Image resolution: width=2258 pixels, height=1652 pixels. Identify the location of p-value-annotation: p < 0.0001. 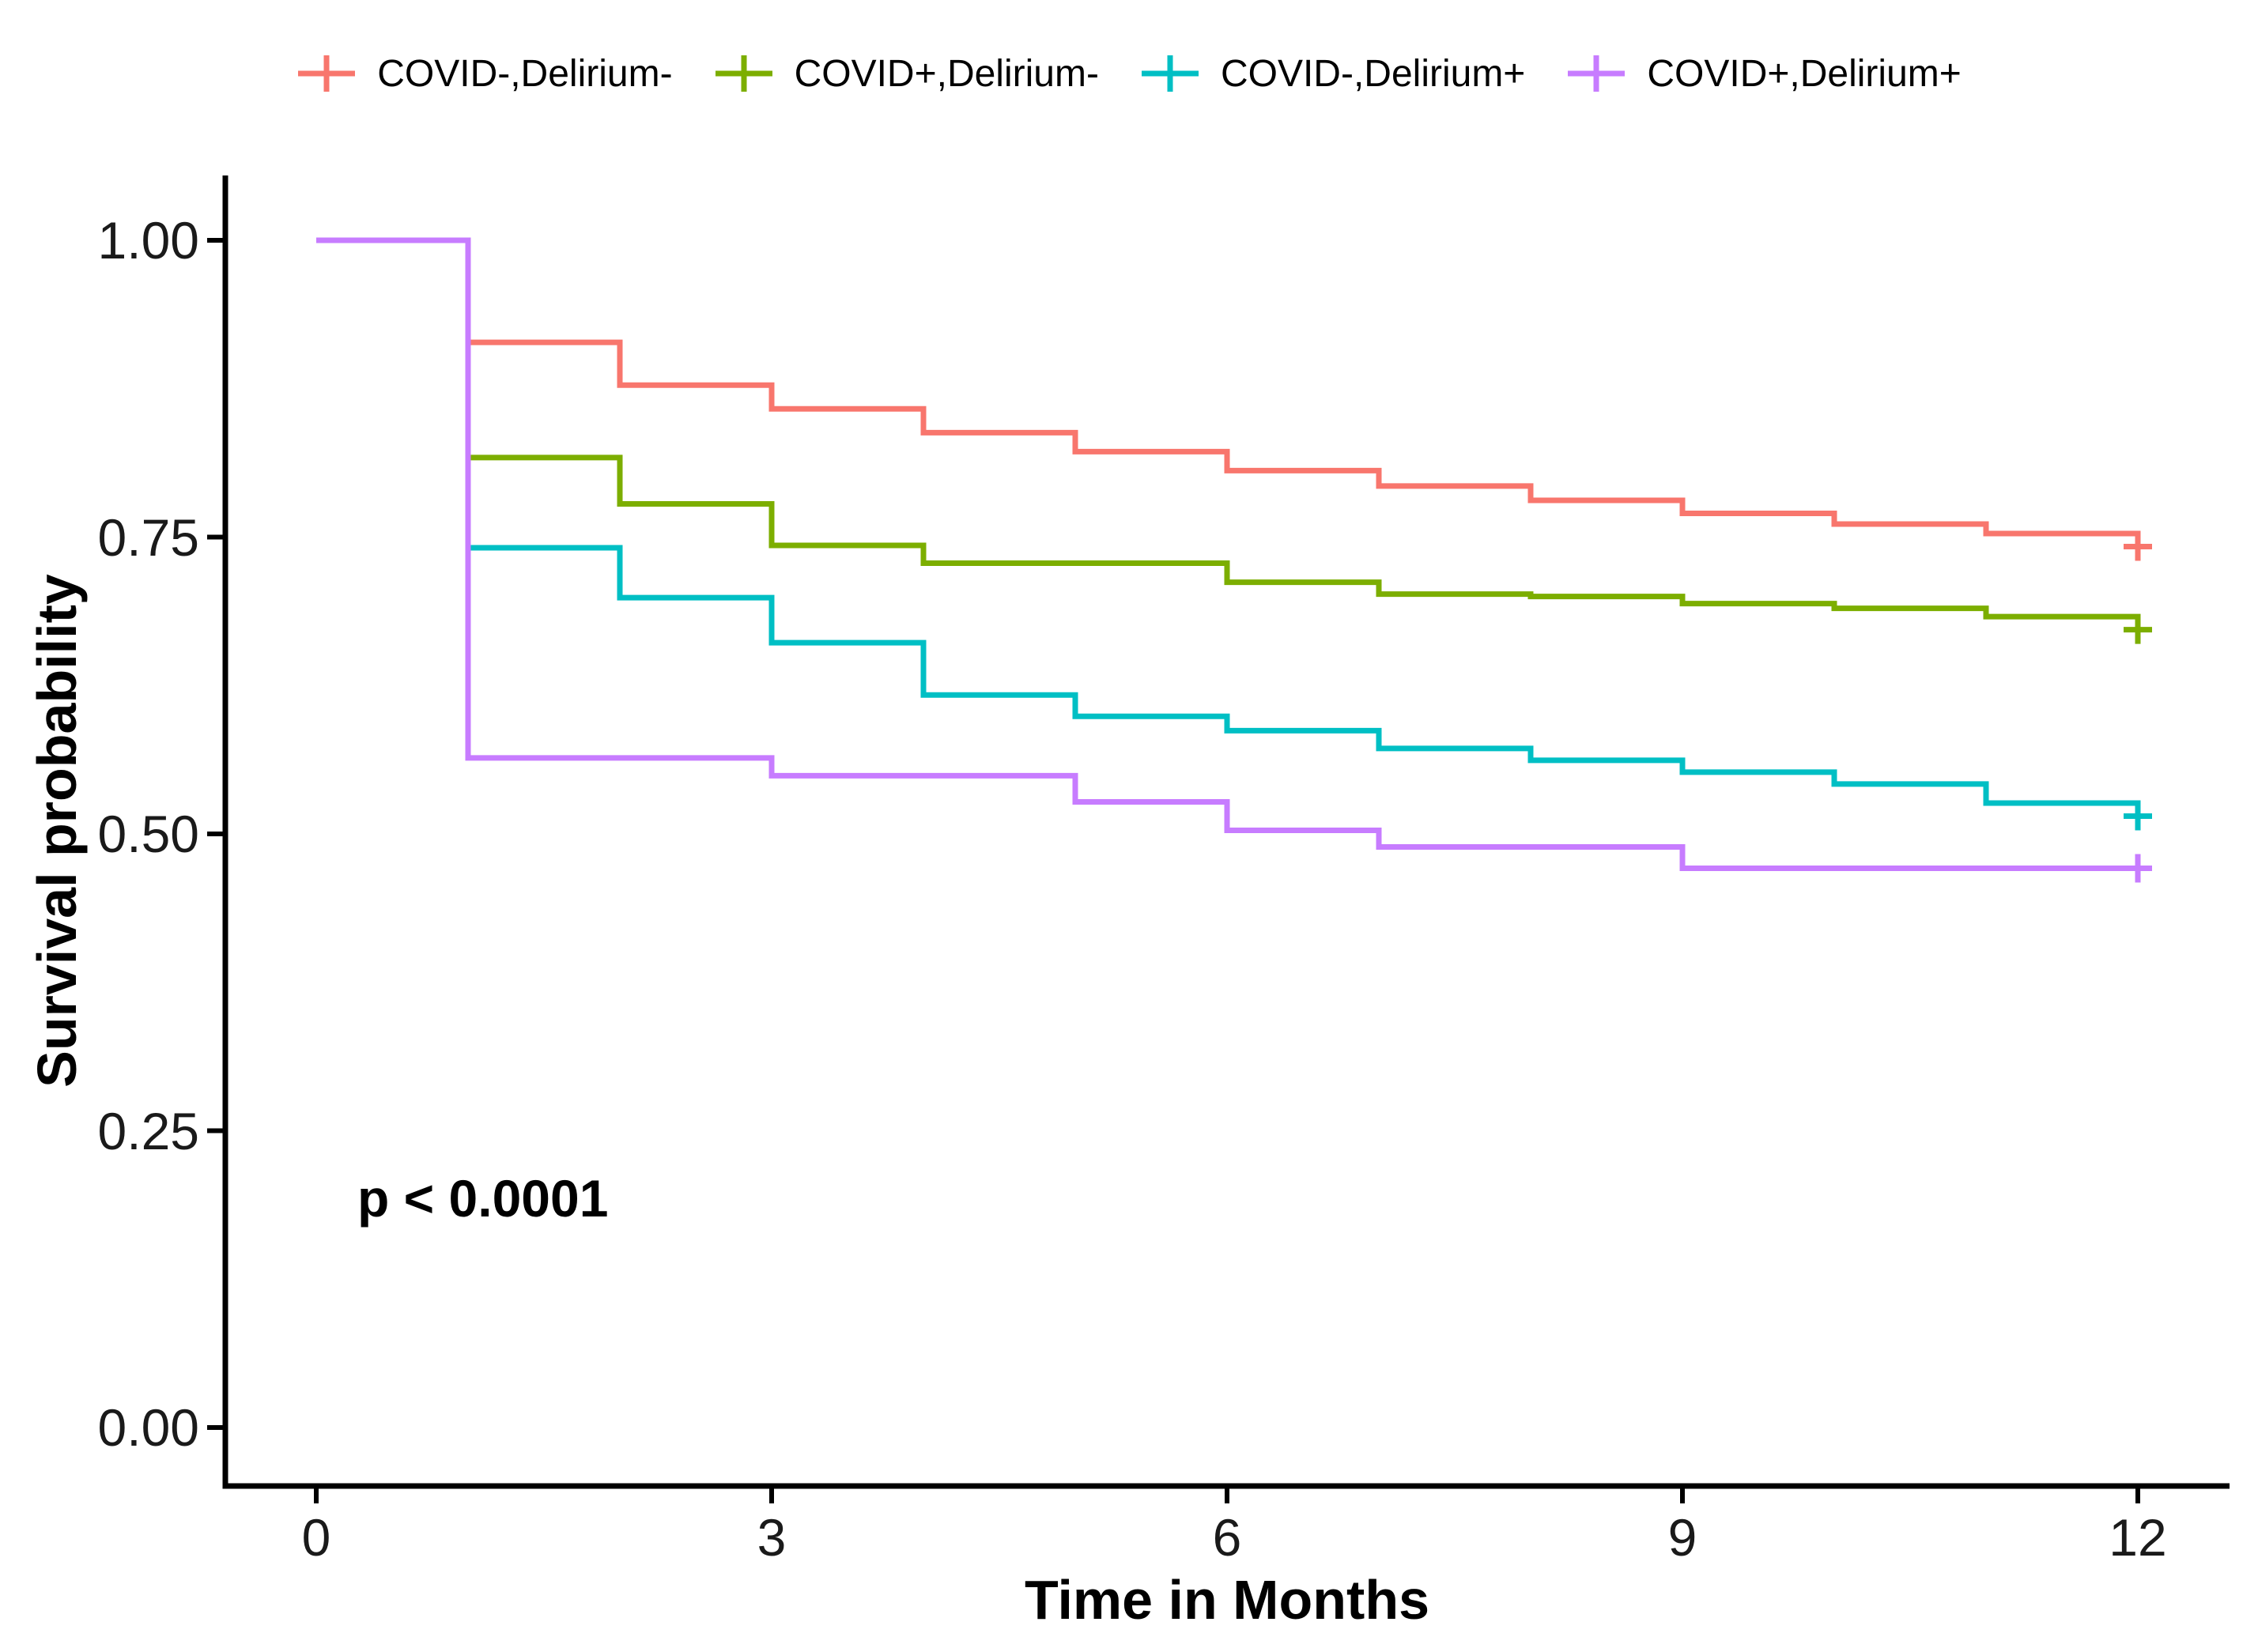
(483, 1198).